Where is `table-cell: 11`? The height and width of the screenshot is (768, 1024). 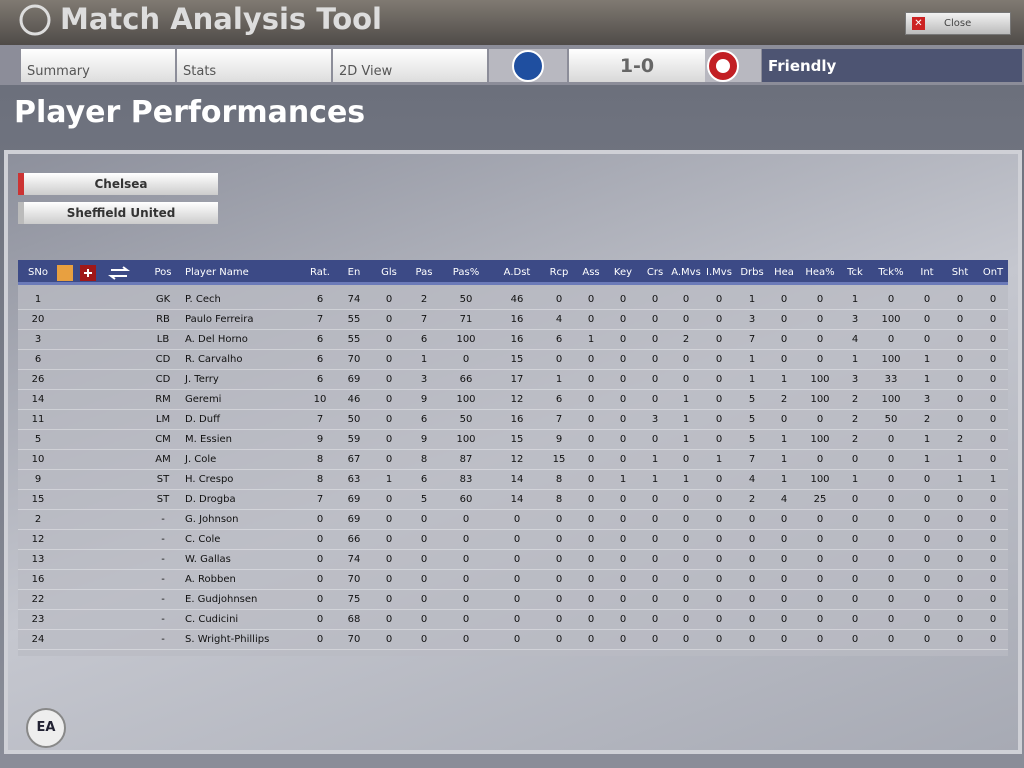 table-cell: 11 is located at coordinates (38, 419).